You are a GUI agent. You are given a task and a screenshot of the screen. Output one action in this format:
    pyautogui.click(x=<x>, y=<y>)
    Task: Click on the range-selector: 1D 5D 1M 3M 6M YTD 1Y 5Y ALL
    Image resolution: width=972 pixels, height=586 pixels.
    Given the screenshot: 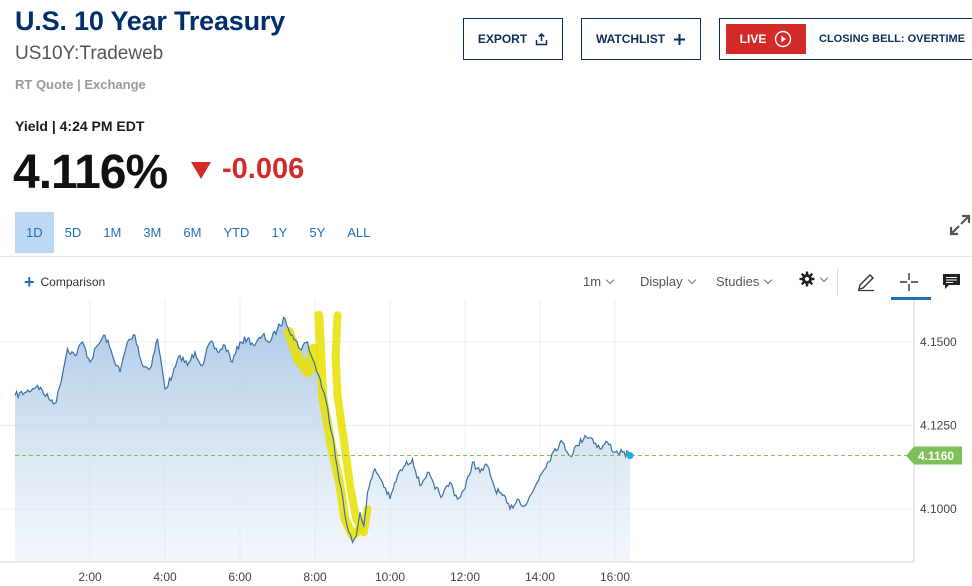 What is the action you would take?
    pyautogui.click(x=198, y=232)
    